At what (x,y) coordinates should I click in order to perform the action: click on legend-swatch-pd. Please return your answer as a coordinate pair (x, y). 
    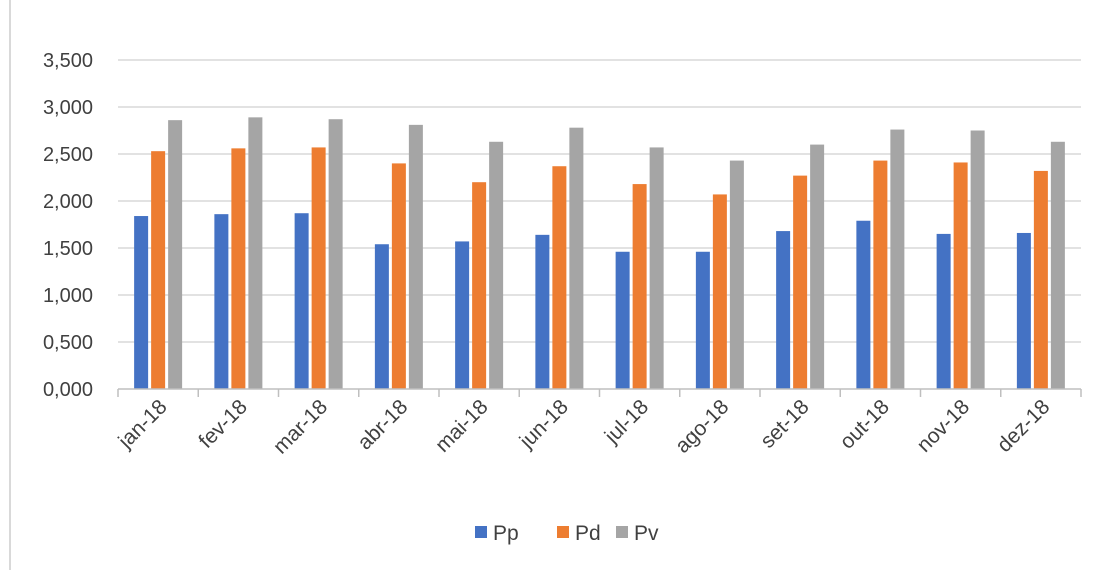
    Looking at the image, I should click on (563, 532).